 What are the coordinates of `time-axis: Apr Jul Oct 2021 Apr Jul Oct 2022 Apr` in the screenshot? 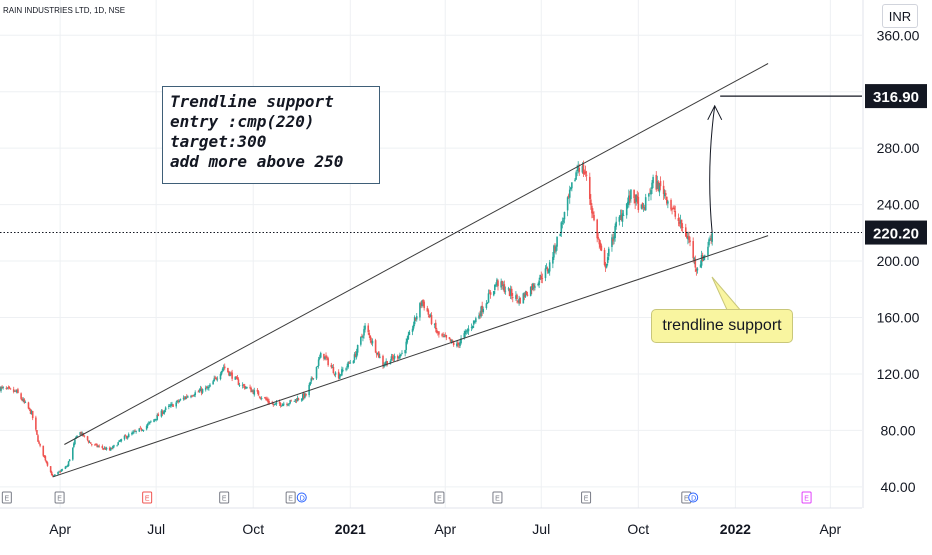 It's located at (431, 522).